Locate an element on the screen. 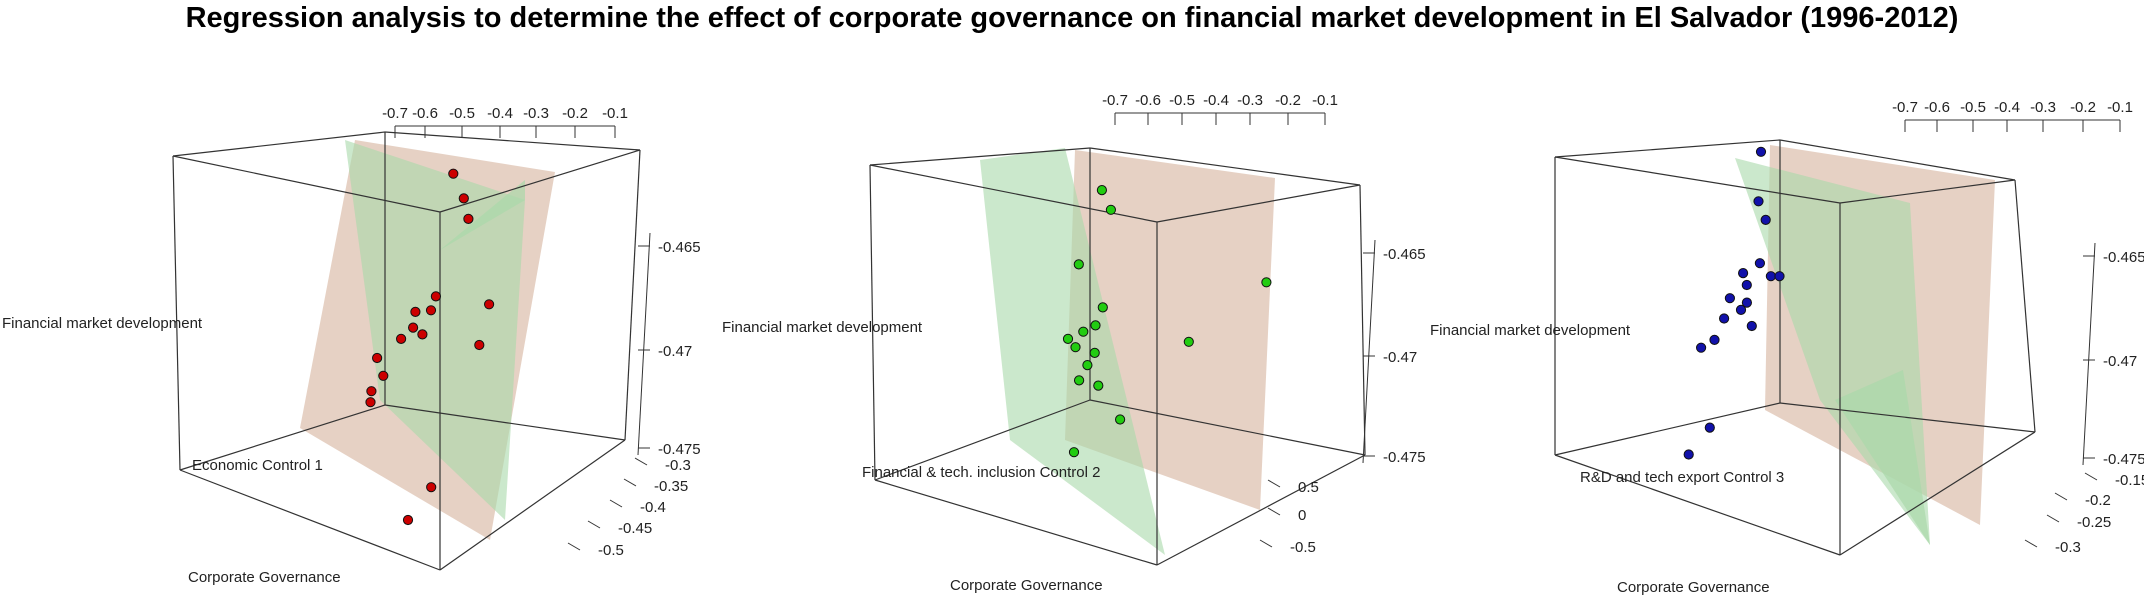 This screenshot has width=2144, height=608. top-tick-label: -0.4 is located at coordinates (500, 113).